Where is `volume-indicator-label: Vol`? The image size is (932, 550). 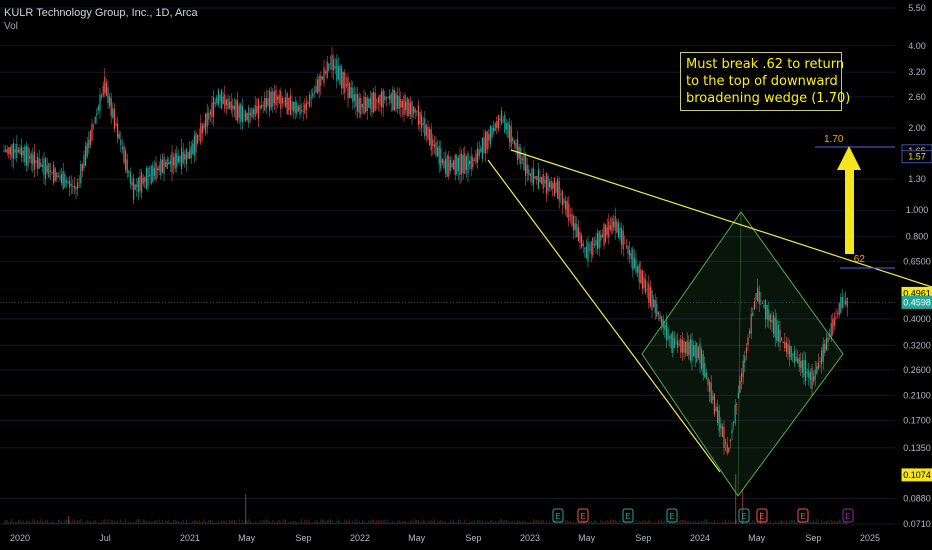 volume-indicator-label: Vol is located at coordinates (11, 26).